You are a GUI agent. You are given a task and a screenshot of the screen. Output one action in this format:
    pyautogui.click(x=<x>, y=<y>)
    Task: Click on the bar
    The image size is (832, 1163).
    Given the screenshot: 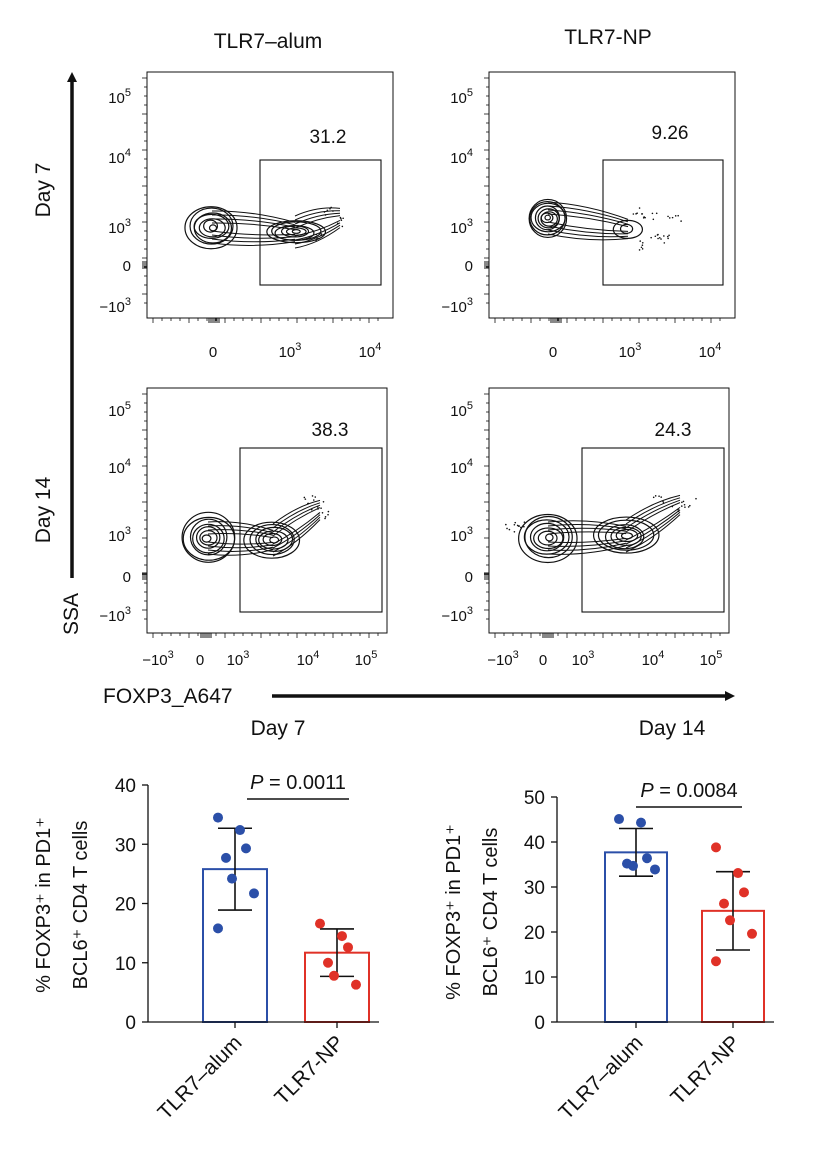 What is the action you would take?
    pyautogui.click(x=636, y=937)
    